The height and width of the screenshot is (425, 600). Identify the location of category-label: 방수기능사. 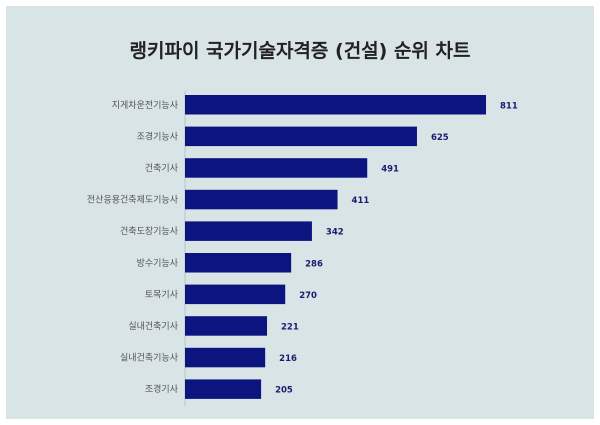
(158, 263).